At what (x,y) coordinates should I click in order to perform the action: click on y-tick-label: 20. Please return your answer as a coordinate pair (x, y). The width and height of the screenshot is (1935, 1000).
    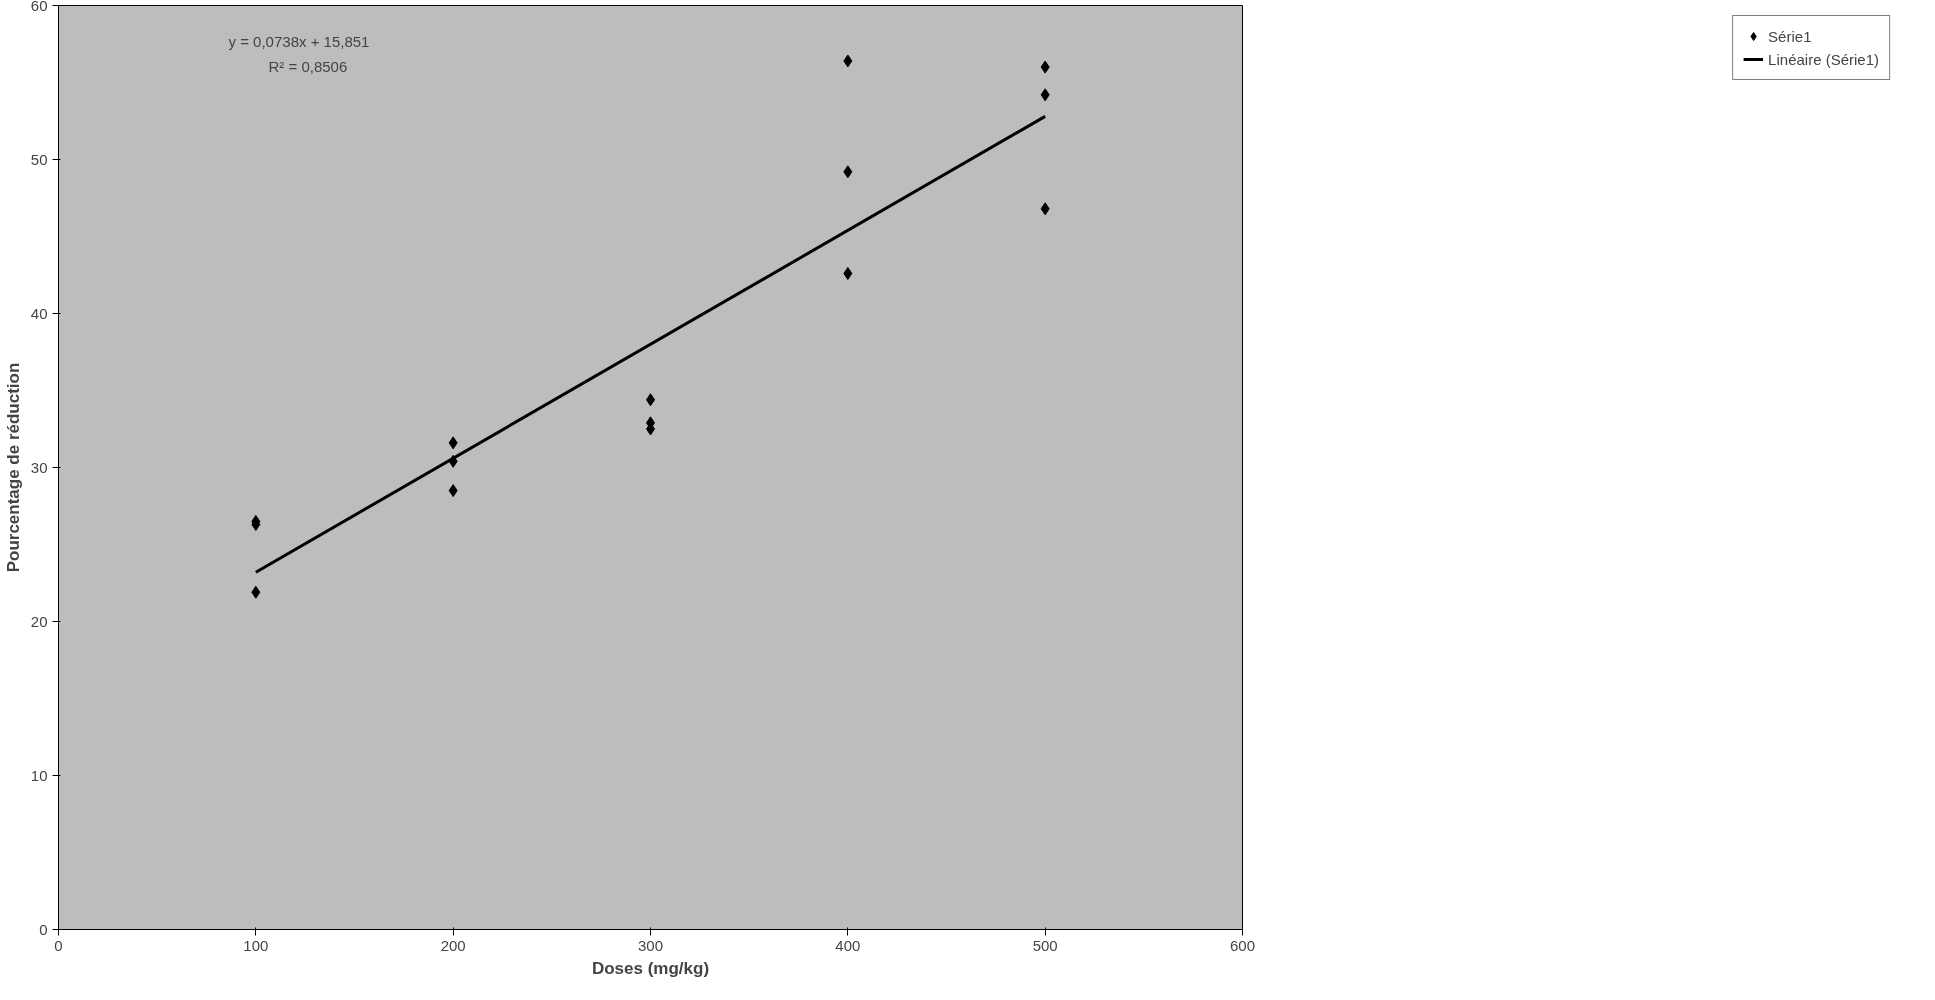
    Looking at the image, I should click on (39, 621).